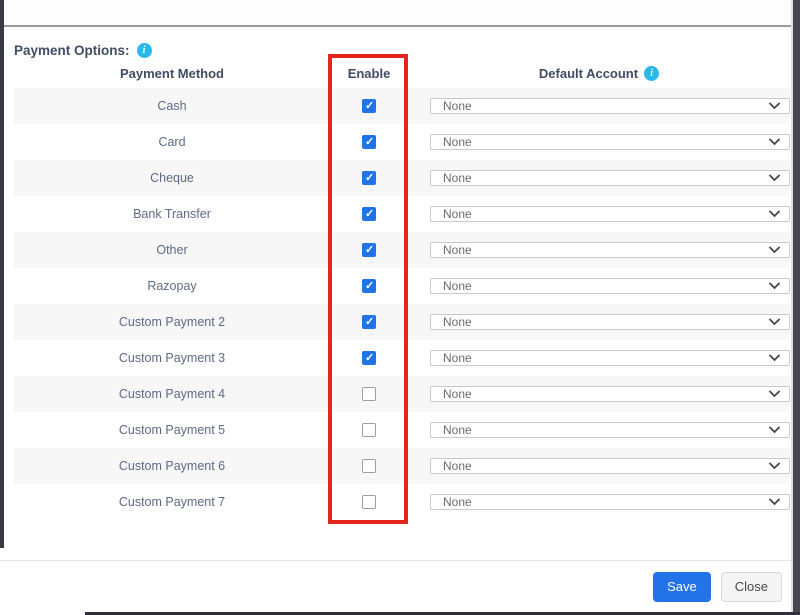 This screenshot has height=615, width=800. What do you see at coordinates (400, 26) in the screenshot?
I see `top-divider` at bounding box center [400, 26].